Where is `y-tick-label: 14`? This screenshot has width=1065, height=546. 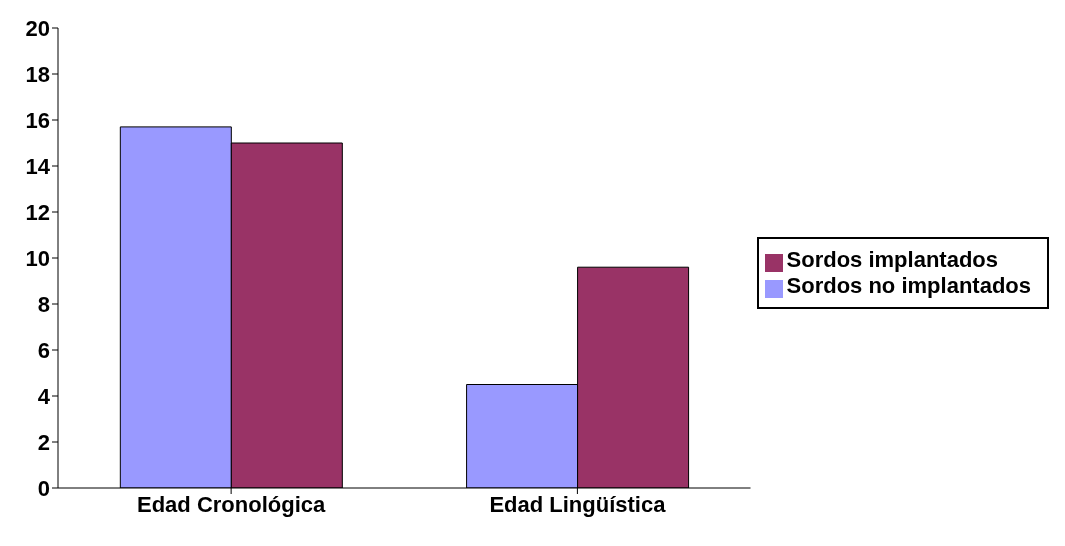
y-tick-label: 14 is located at coordinates (38, 166).